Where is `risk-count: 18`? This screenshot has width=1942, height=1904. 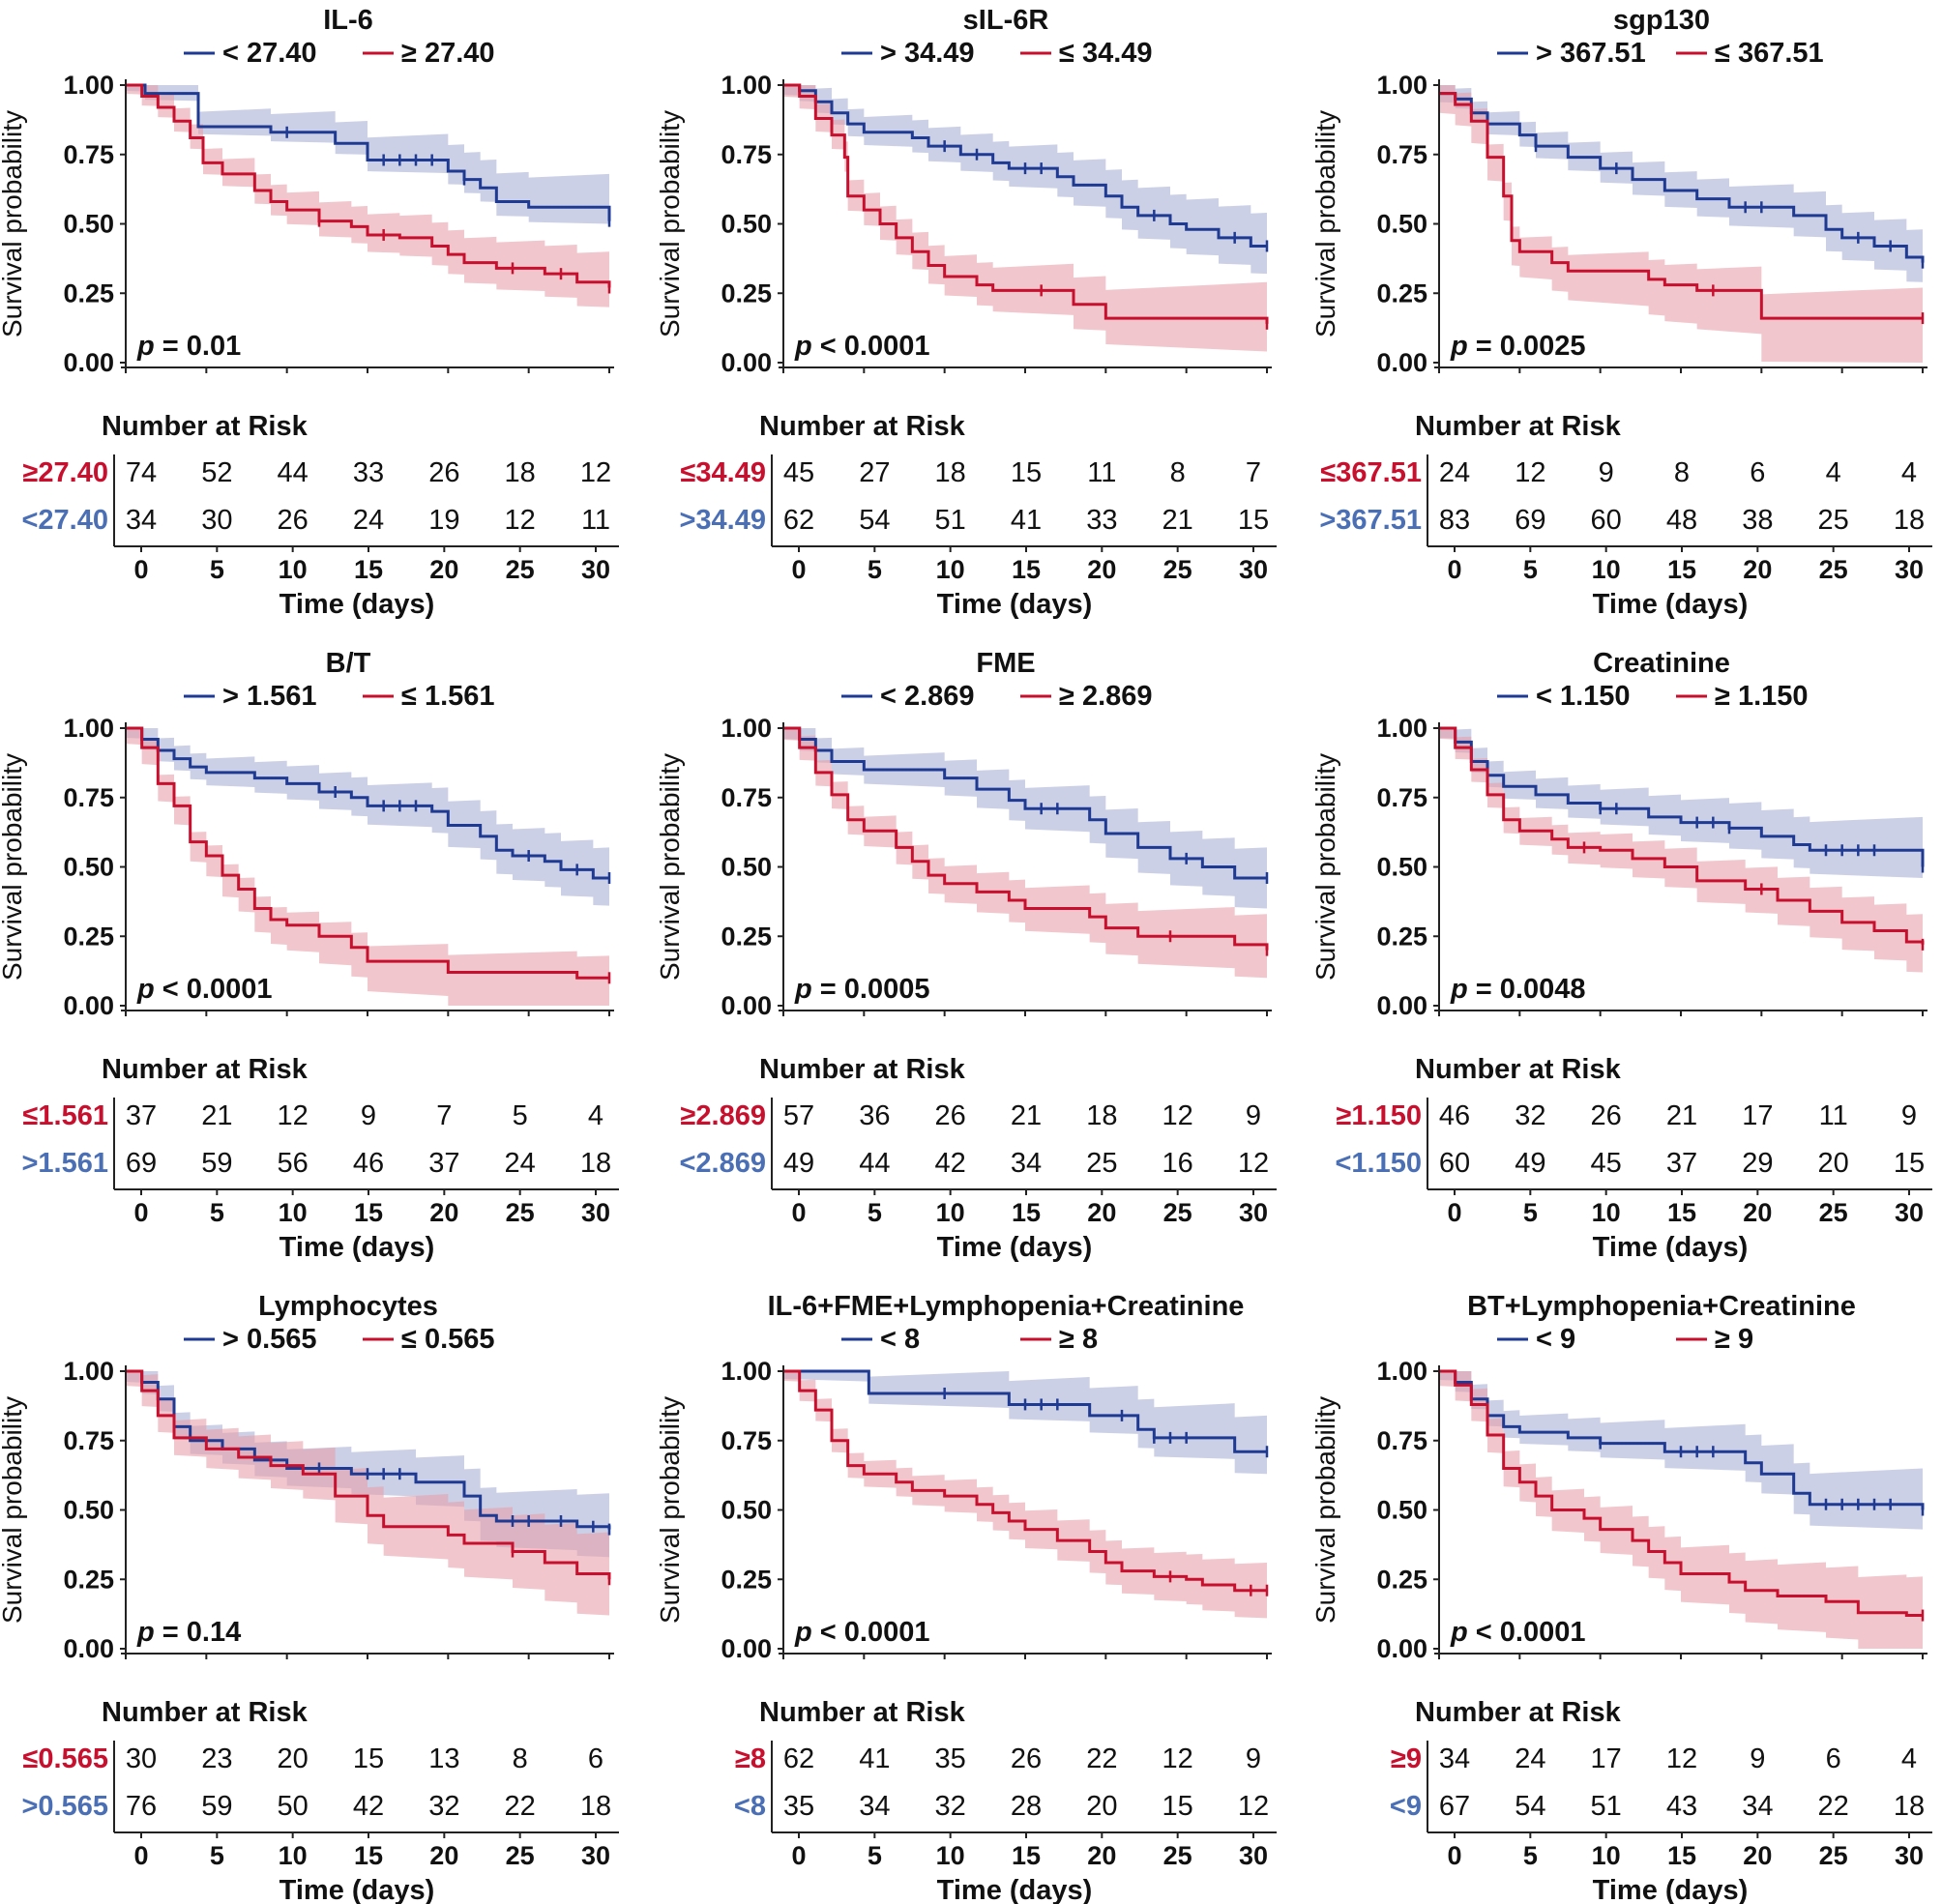 risk-count: 18 is located at coordinates (1910, 1807).